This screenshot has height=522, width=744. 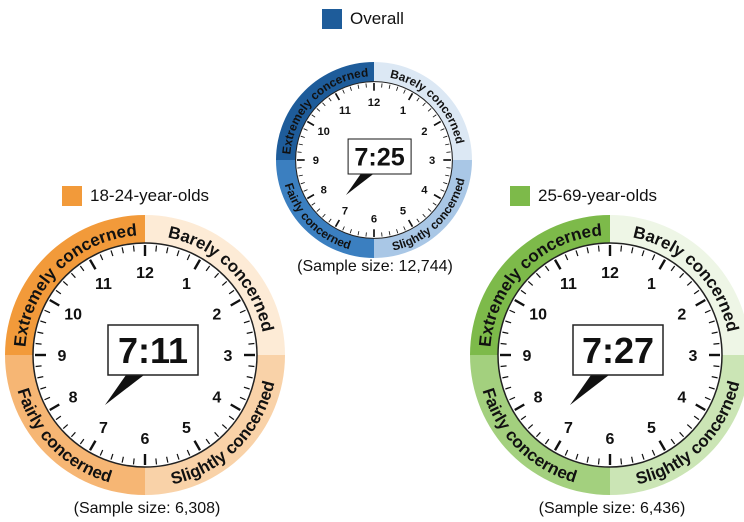 What do you see at coordinates (598, 195) in the screenshot?
I see `legend-label-25-69: 25-69-year-olds` at bounding box center [598, 195].